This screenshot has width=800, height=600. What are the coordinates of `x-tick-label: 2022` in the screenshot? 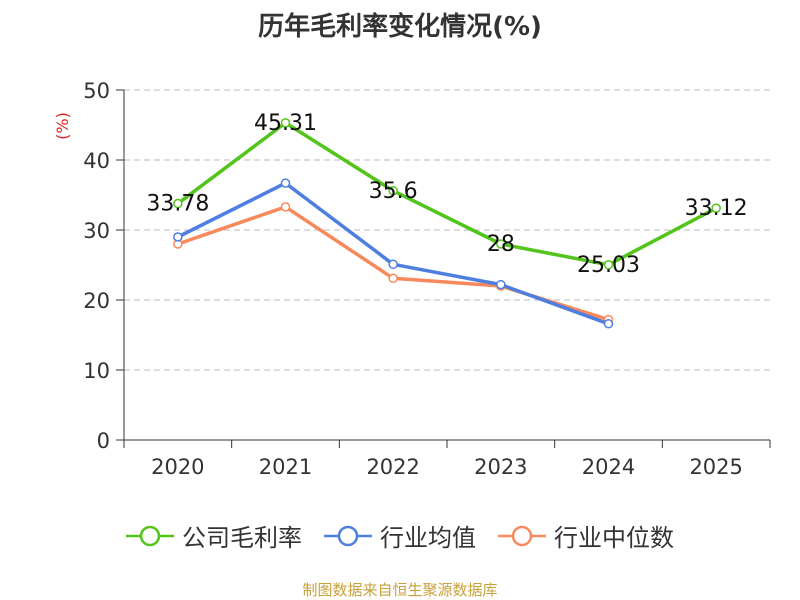 It's located at (392, 467).